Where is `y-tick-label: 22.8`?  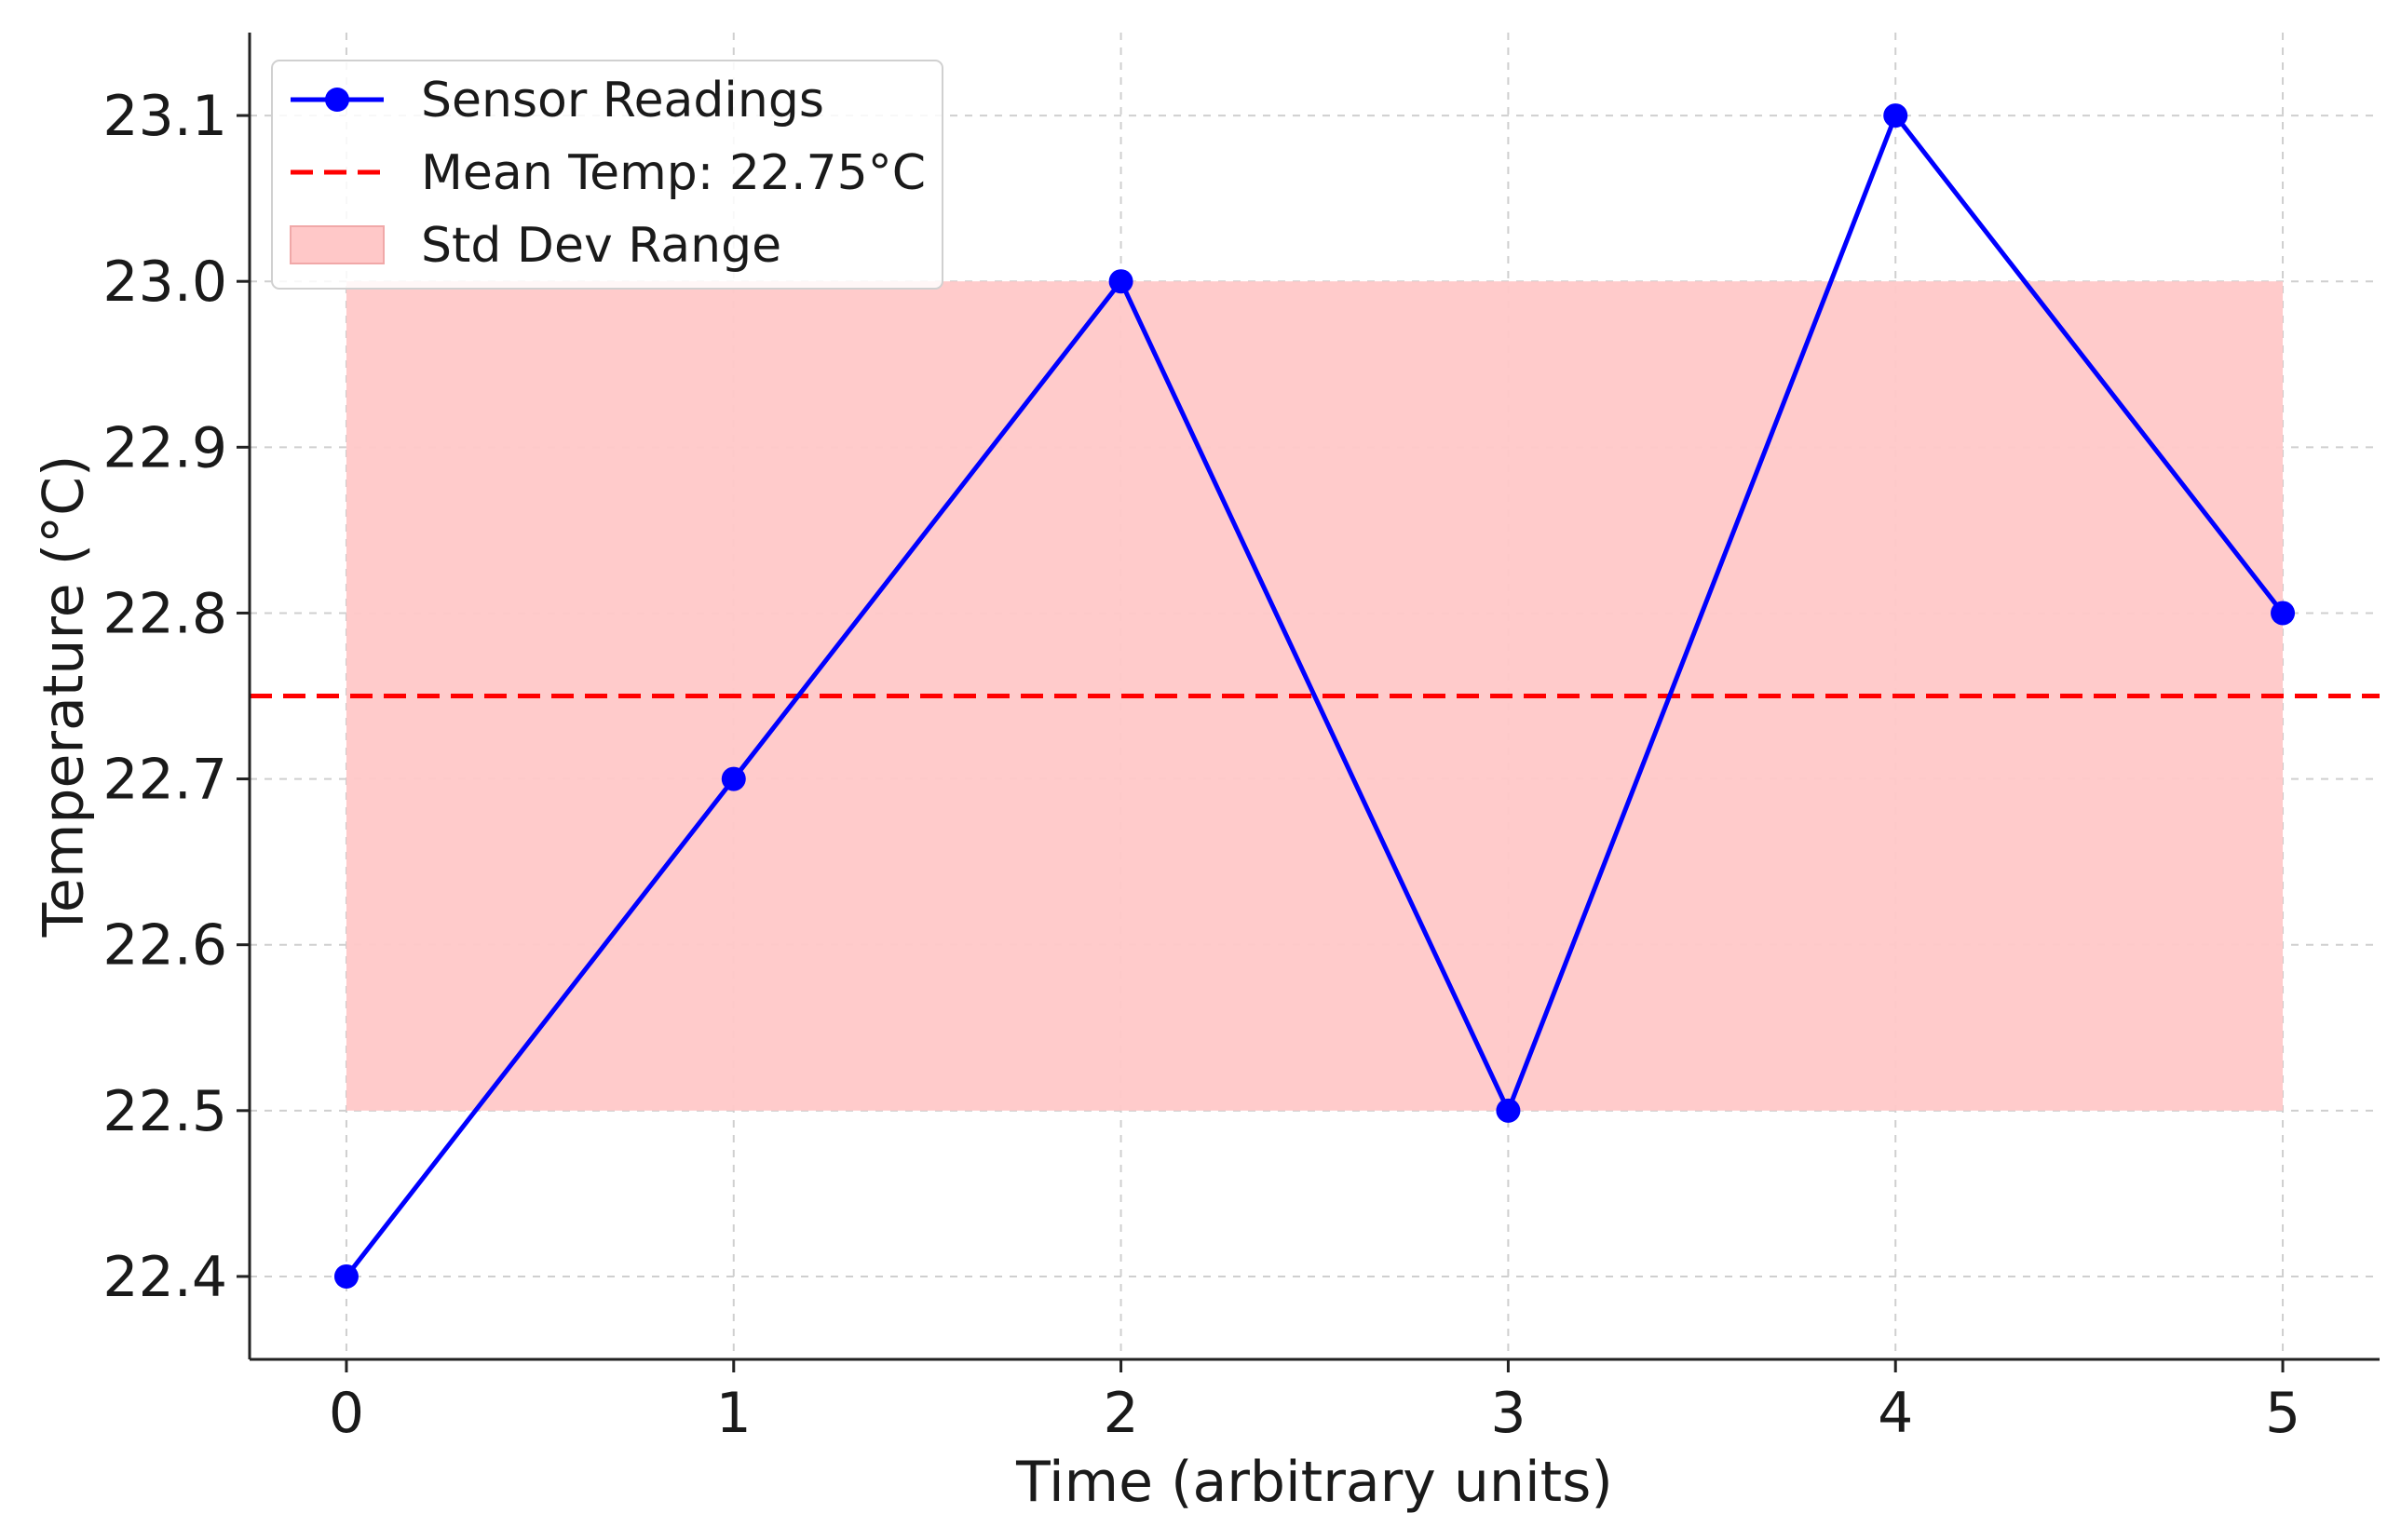
y-tick-label: 22.8 is located at coordinates (165, 613).